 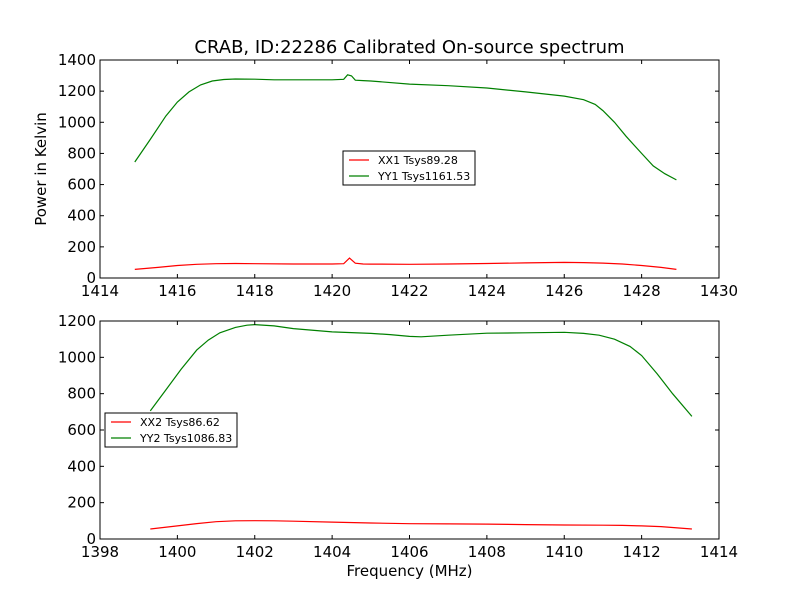 I want to click on x-tick-label: 1406, so click(x=409, y=552).